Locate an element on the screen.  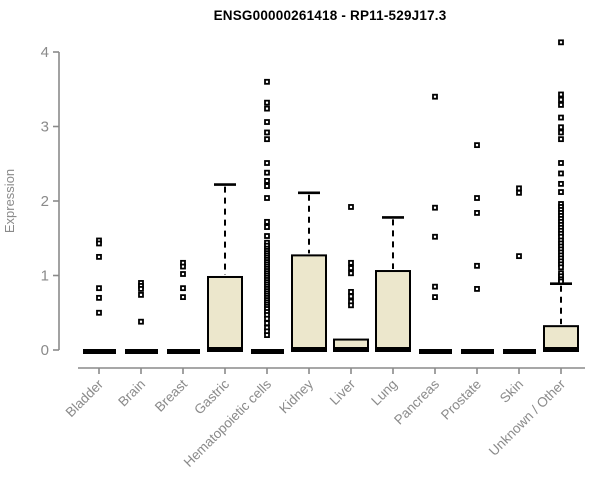
box-kidney is located at coordinates (309, 302).